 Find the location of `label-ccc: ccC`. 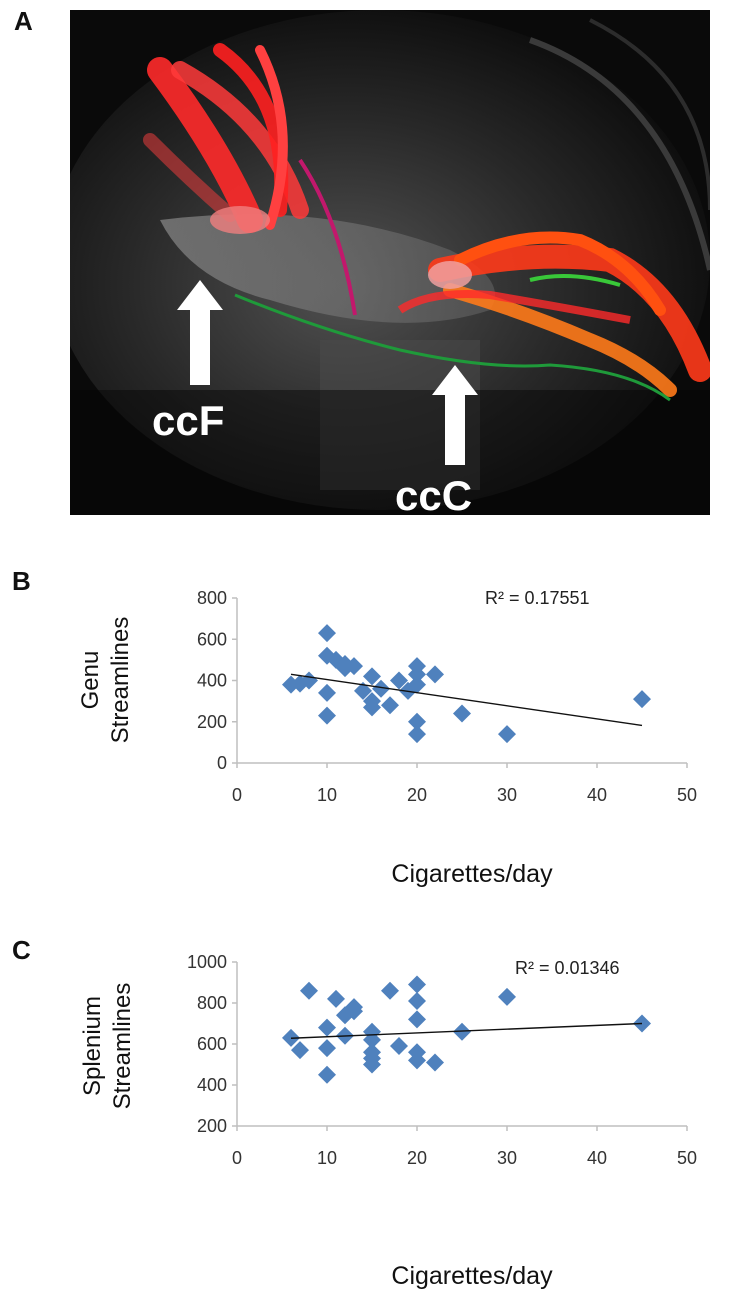

label-ccc: ccC is located at coordinates (433, 493).